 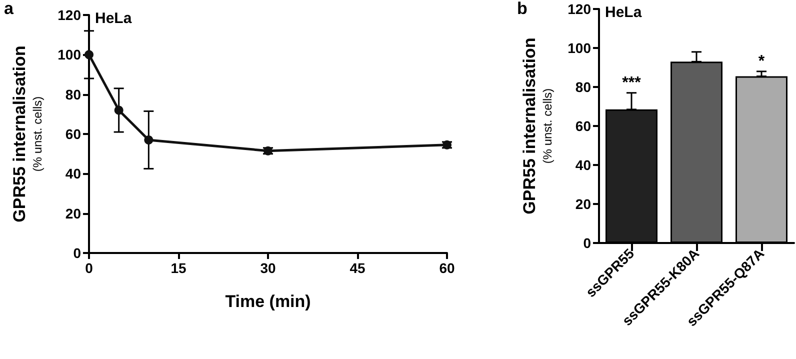 What do you see at coordinates (447, 268) in the screenshot?
I see `x-tick-label: 60` at bounding box center [447, 268].